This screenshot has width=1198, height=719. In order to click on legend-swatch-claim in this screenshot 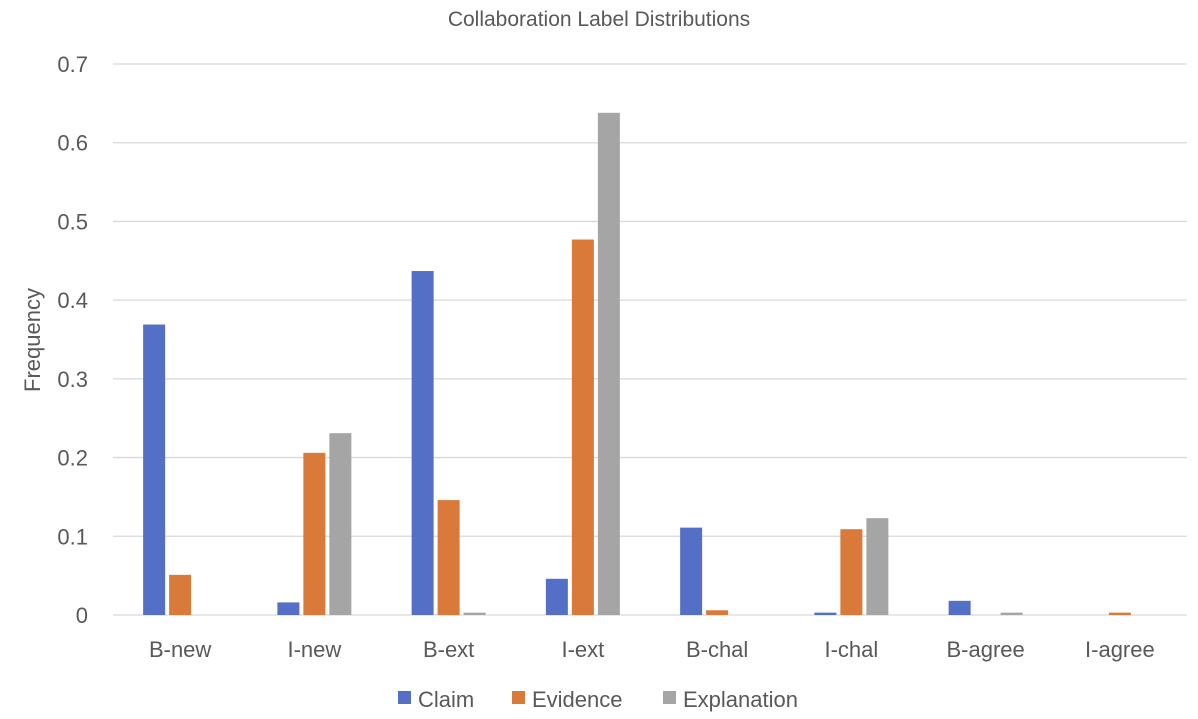, I will do `click(404, 697)`.